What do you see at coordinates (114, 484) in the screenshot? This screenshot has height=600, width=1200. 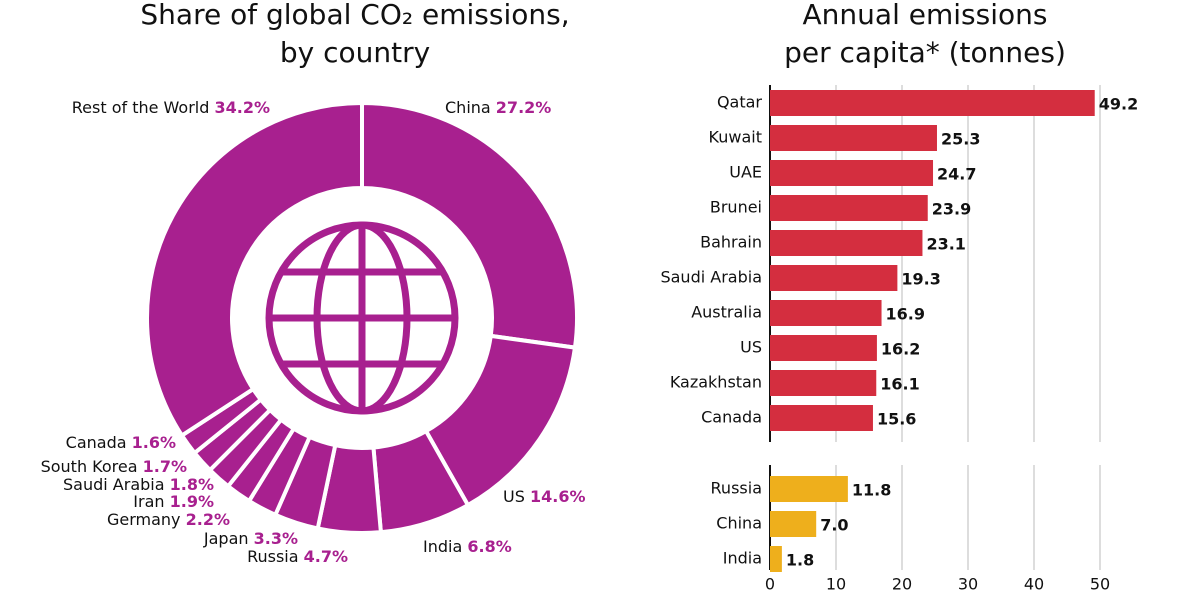 I see `segment-name: Saudi Arabia` at bounding box center [114, 484].